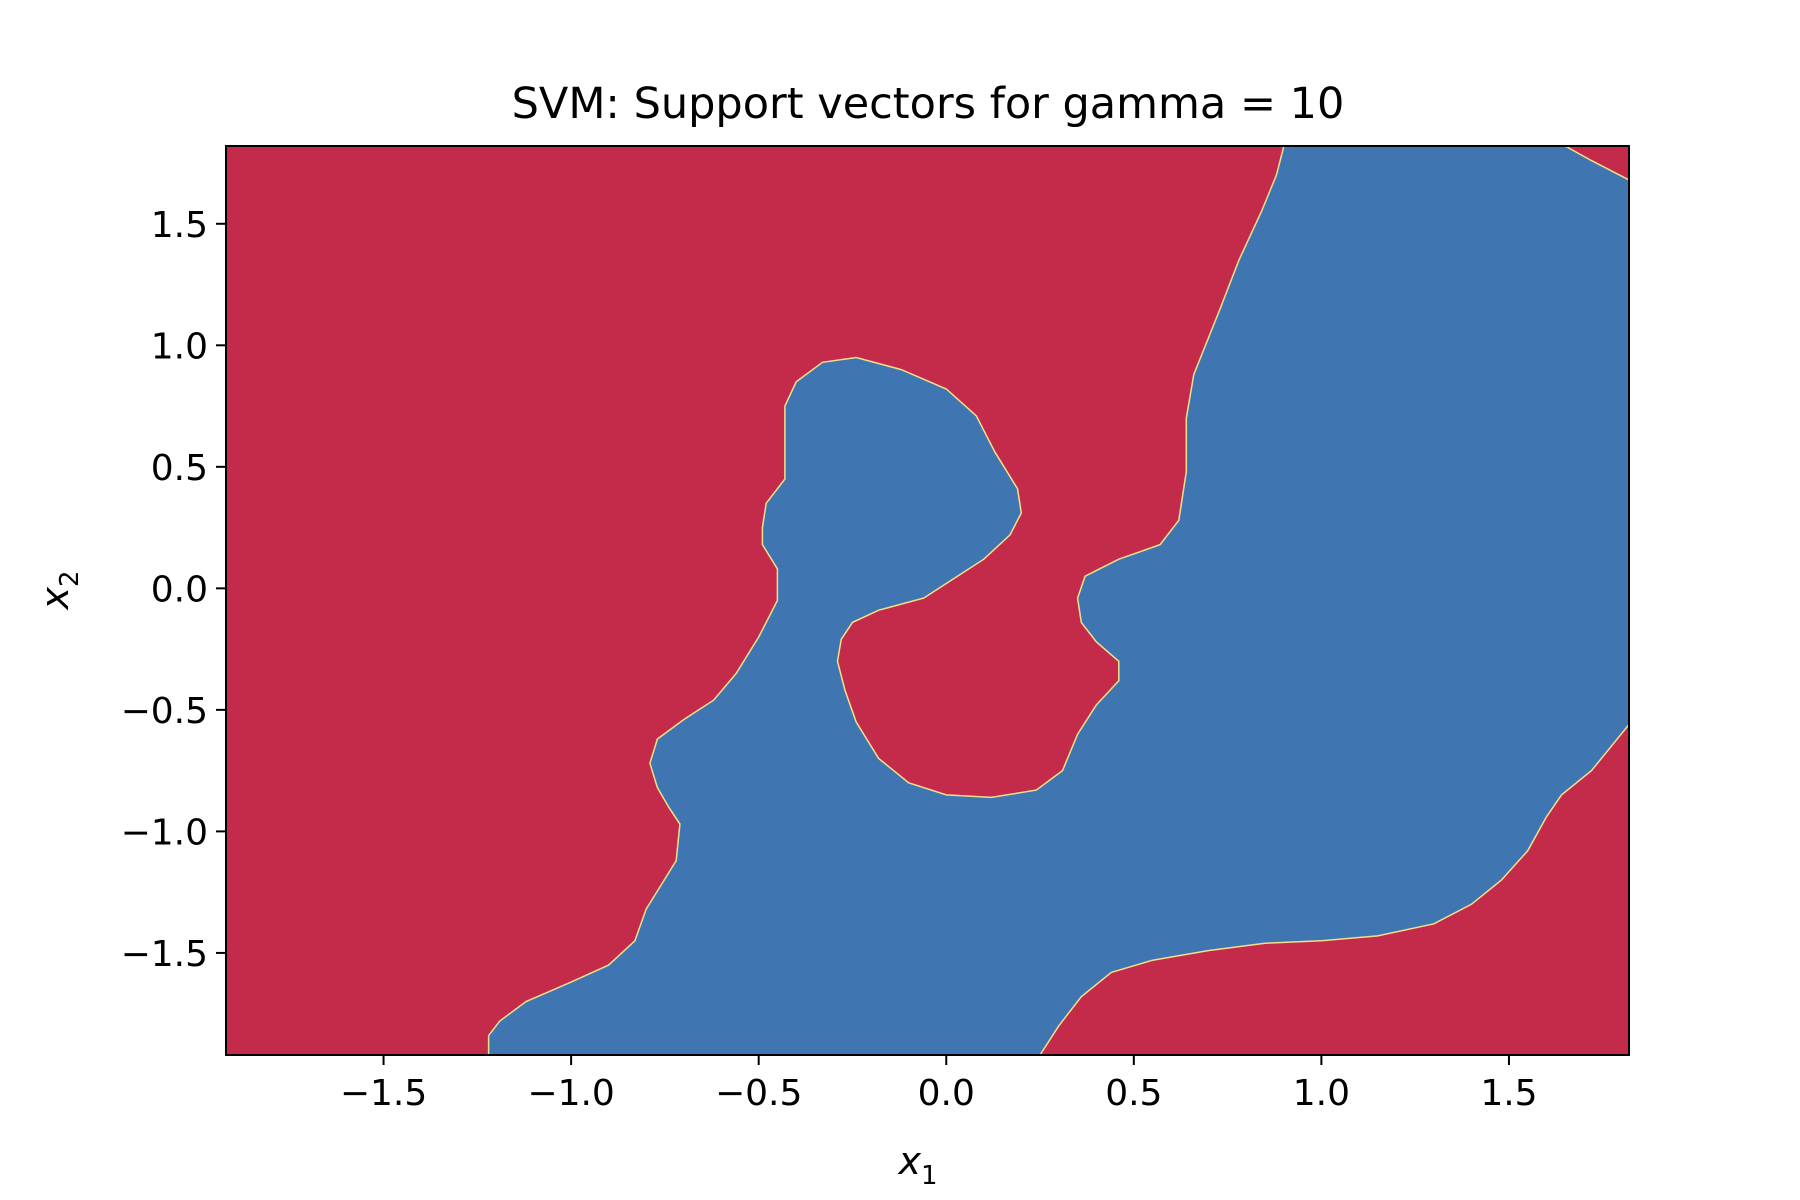  I want to click on y-tick-label: 1.0, so click(179, 346).